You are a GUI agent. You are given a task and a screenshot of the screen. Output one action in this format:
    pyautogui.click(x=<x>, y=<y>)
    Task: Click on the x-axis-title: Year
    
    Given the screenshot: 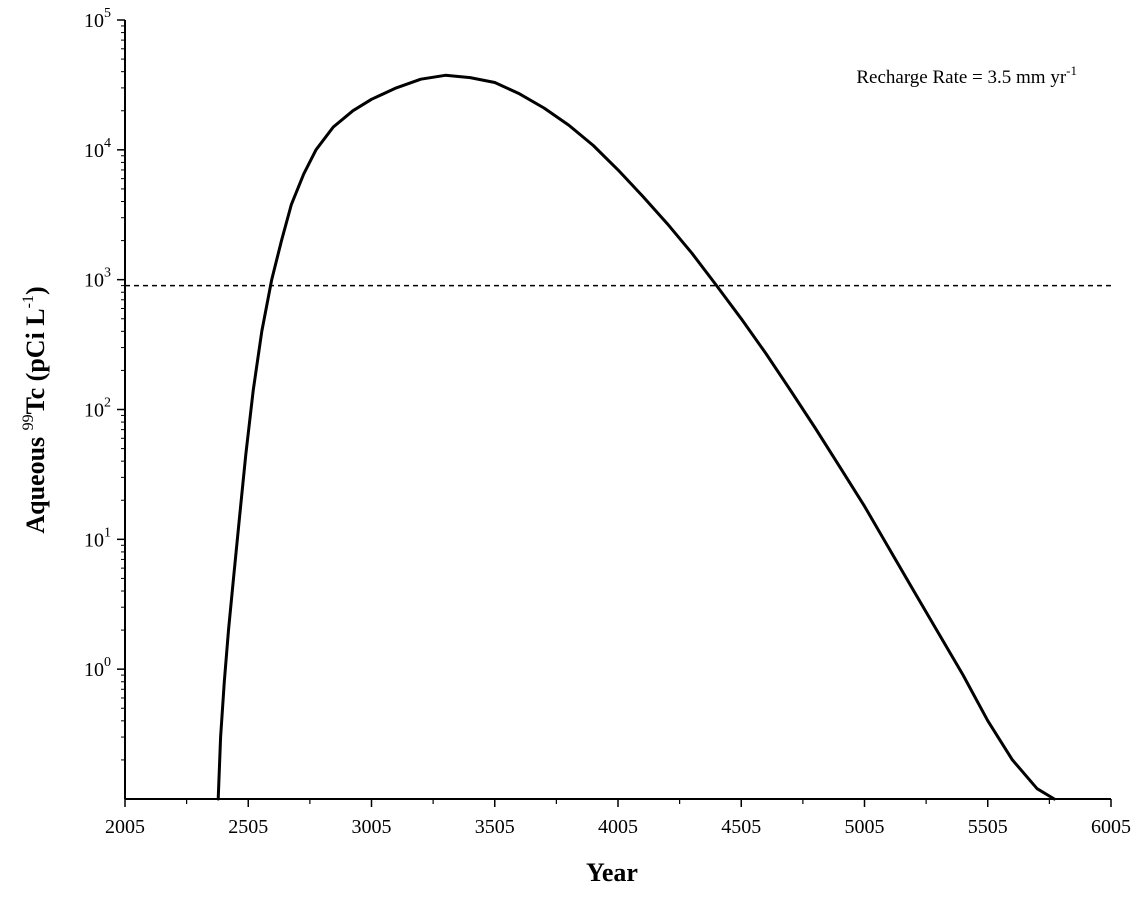 What is the action you would take?
    pyautogui.click(x=612, y=872)
    